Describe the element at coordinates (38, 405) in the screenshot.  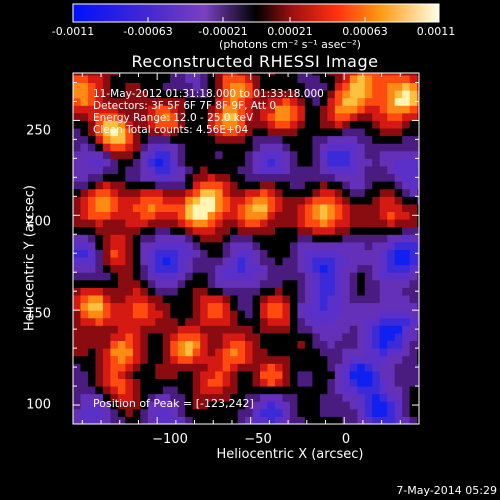
I see `y-tick-label: 100` at that location.